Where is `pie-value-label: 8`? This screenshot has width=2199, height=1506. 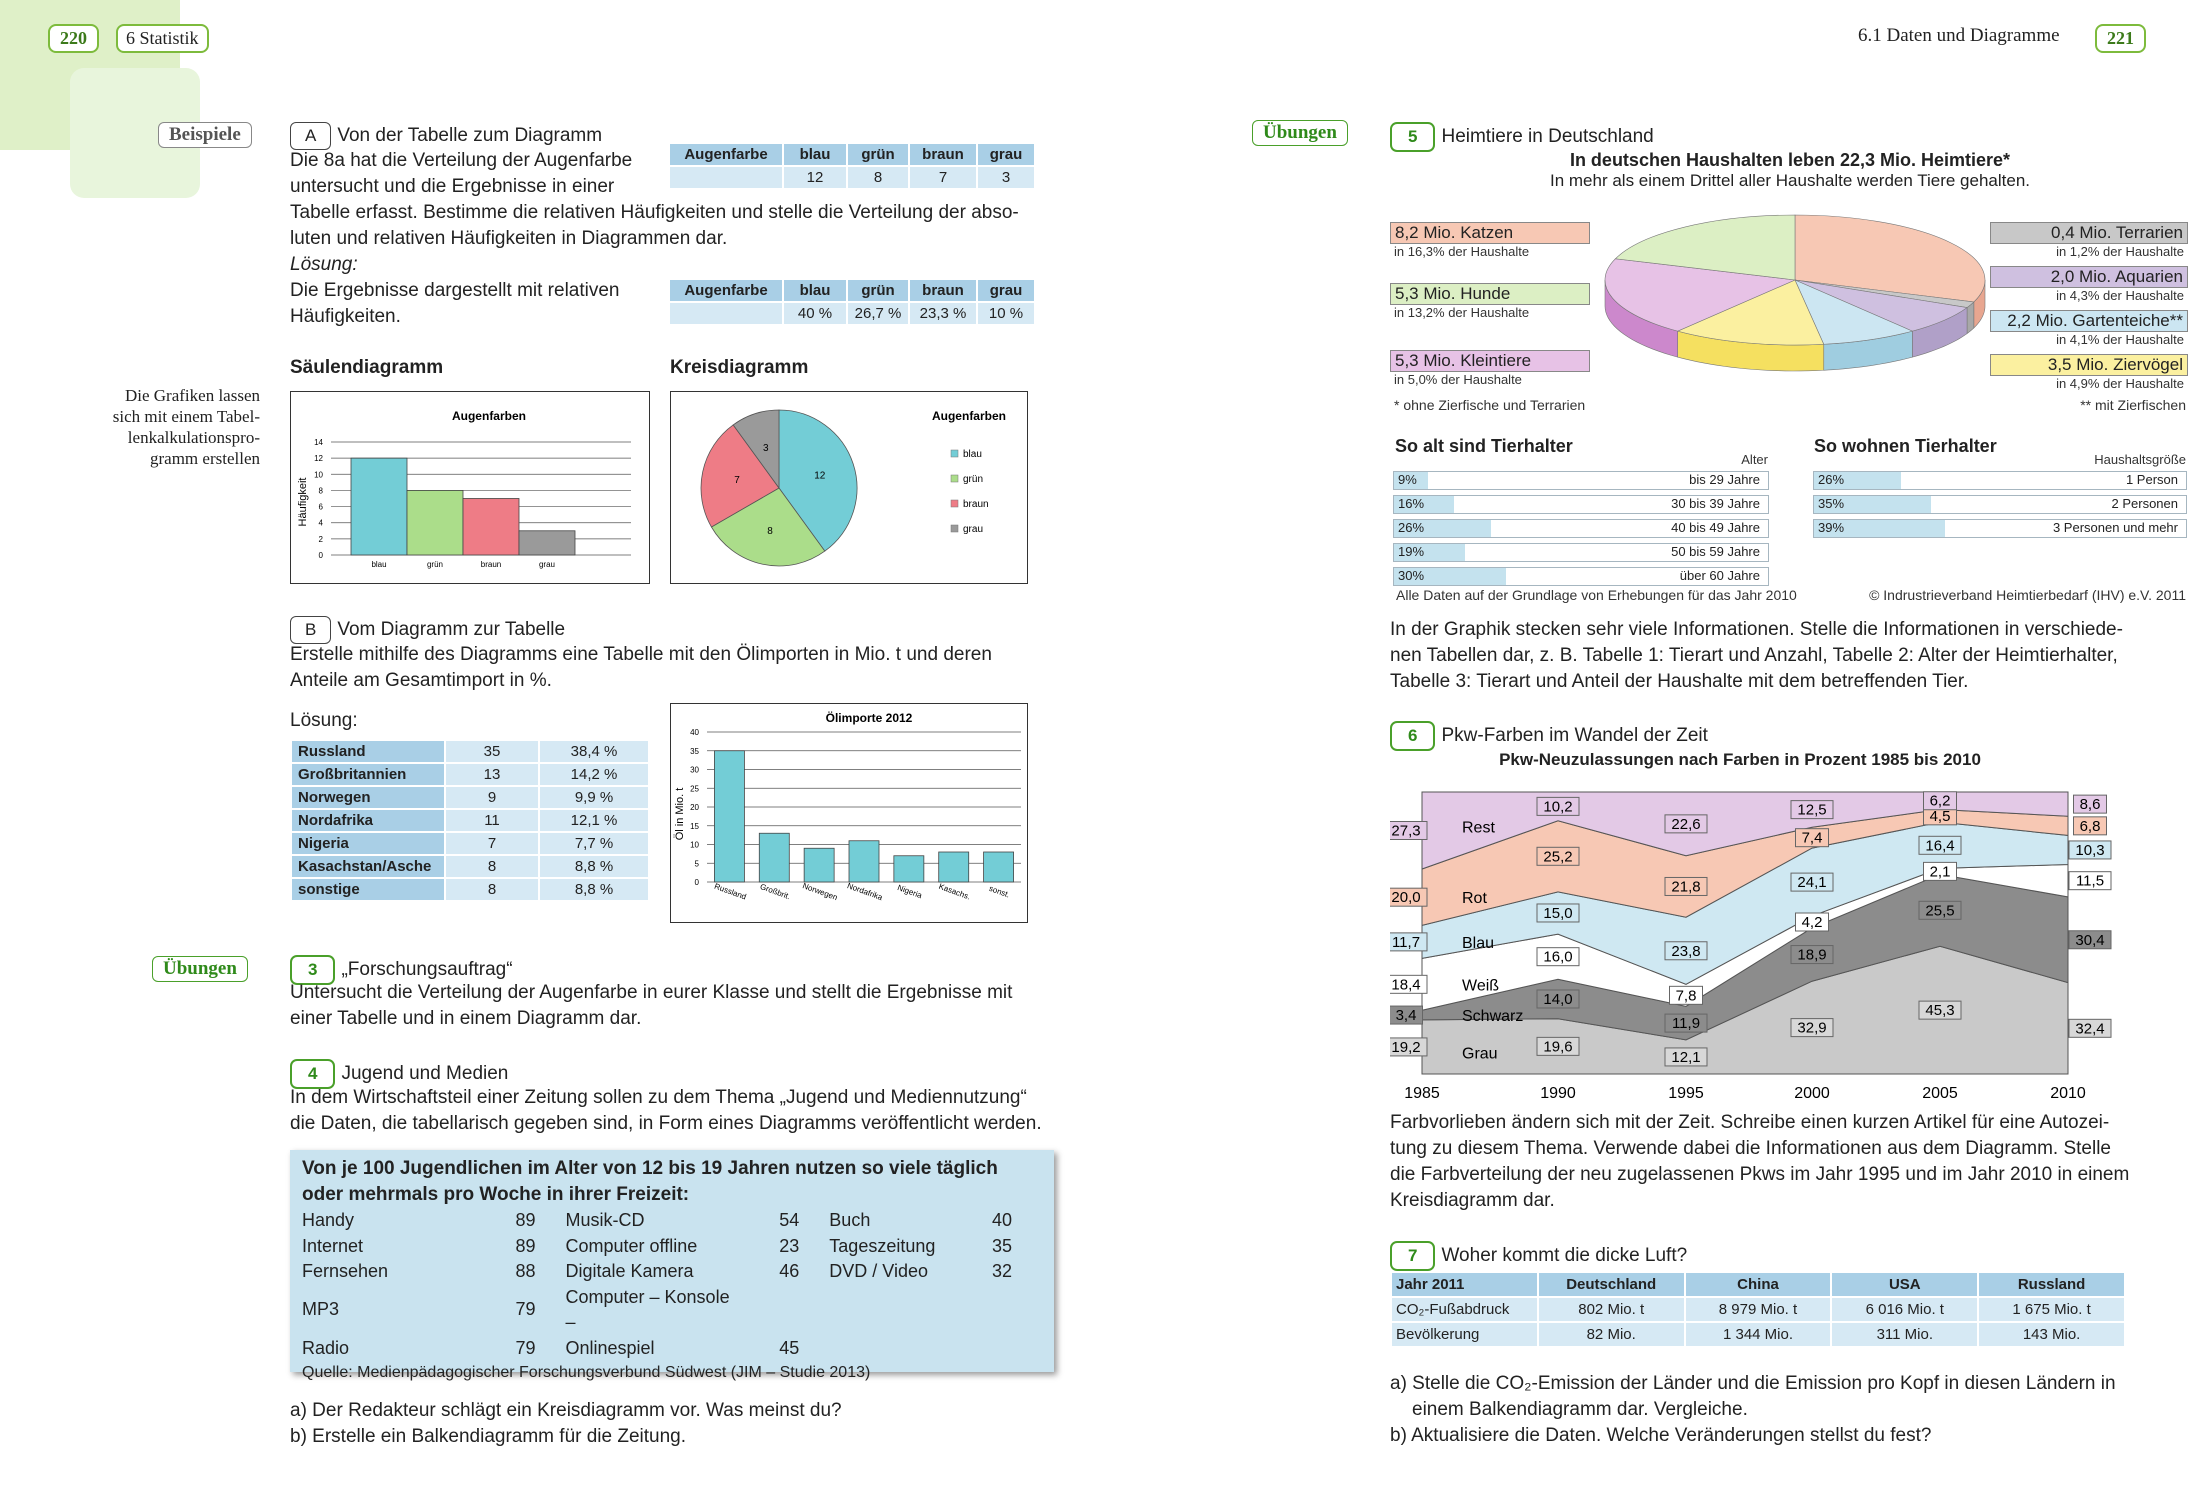 pie-value-label: 8 is located at coordinates (770, 531).